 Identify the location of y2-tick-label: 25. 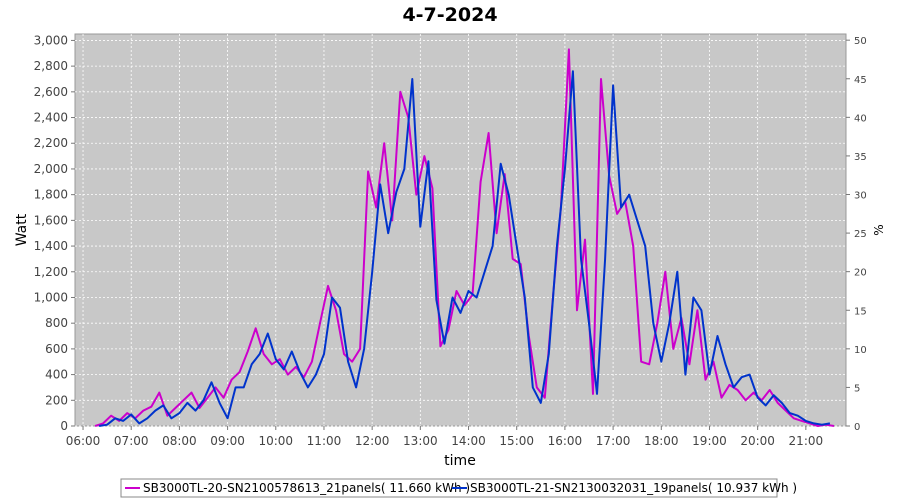
(860, 234).